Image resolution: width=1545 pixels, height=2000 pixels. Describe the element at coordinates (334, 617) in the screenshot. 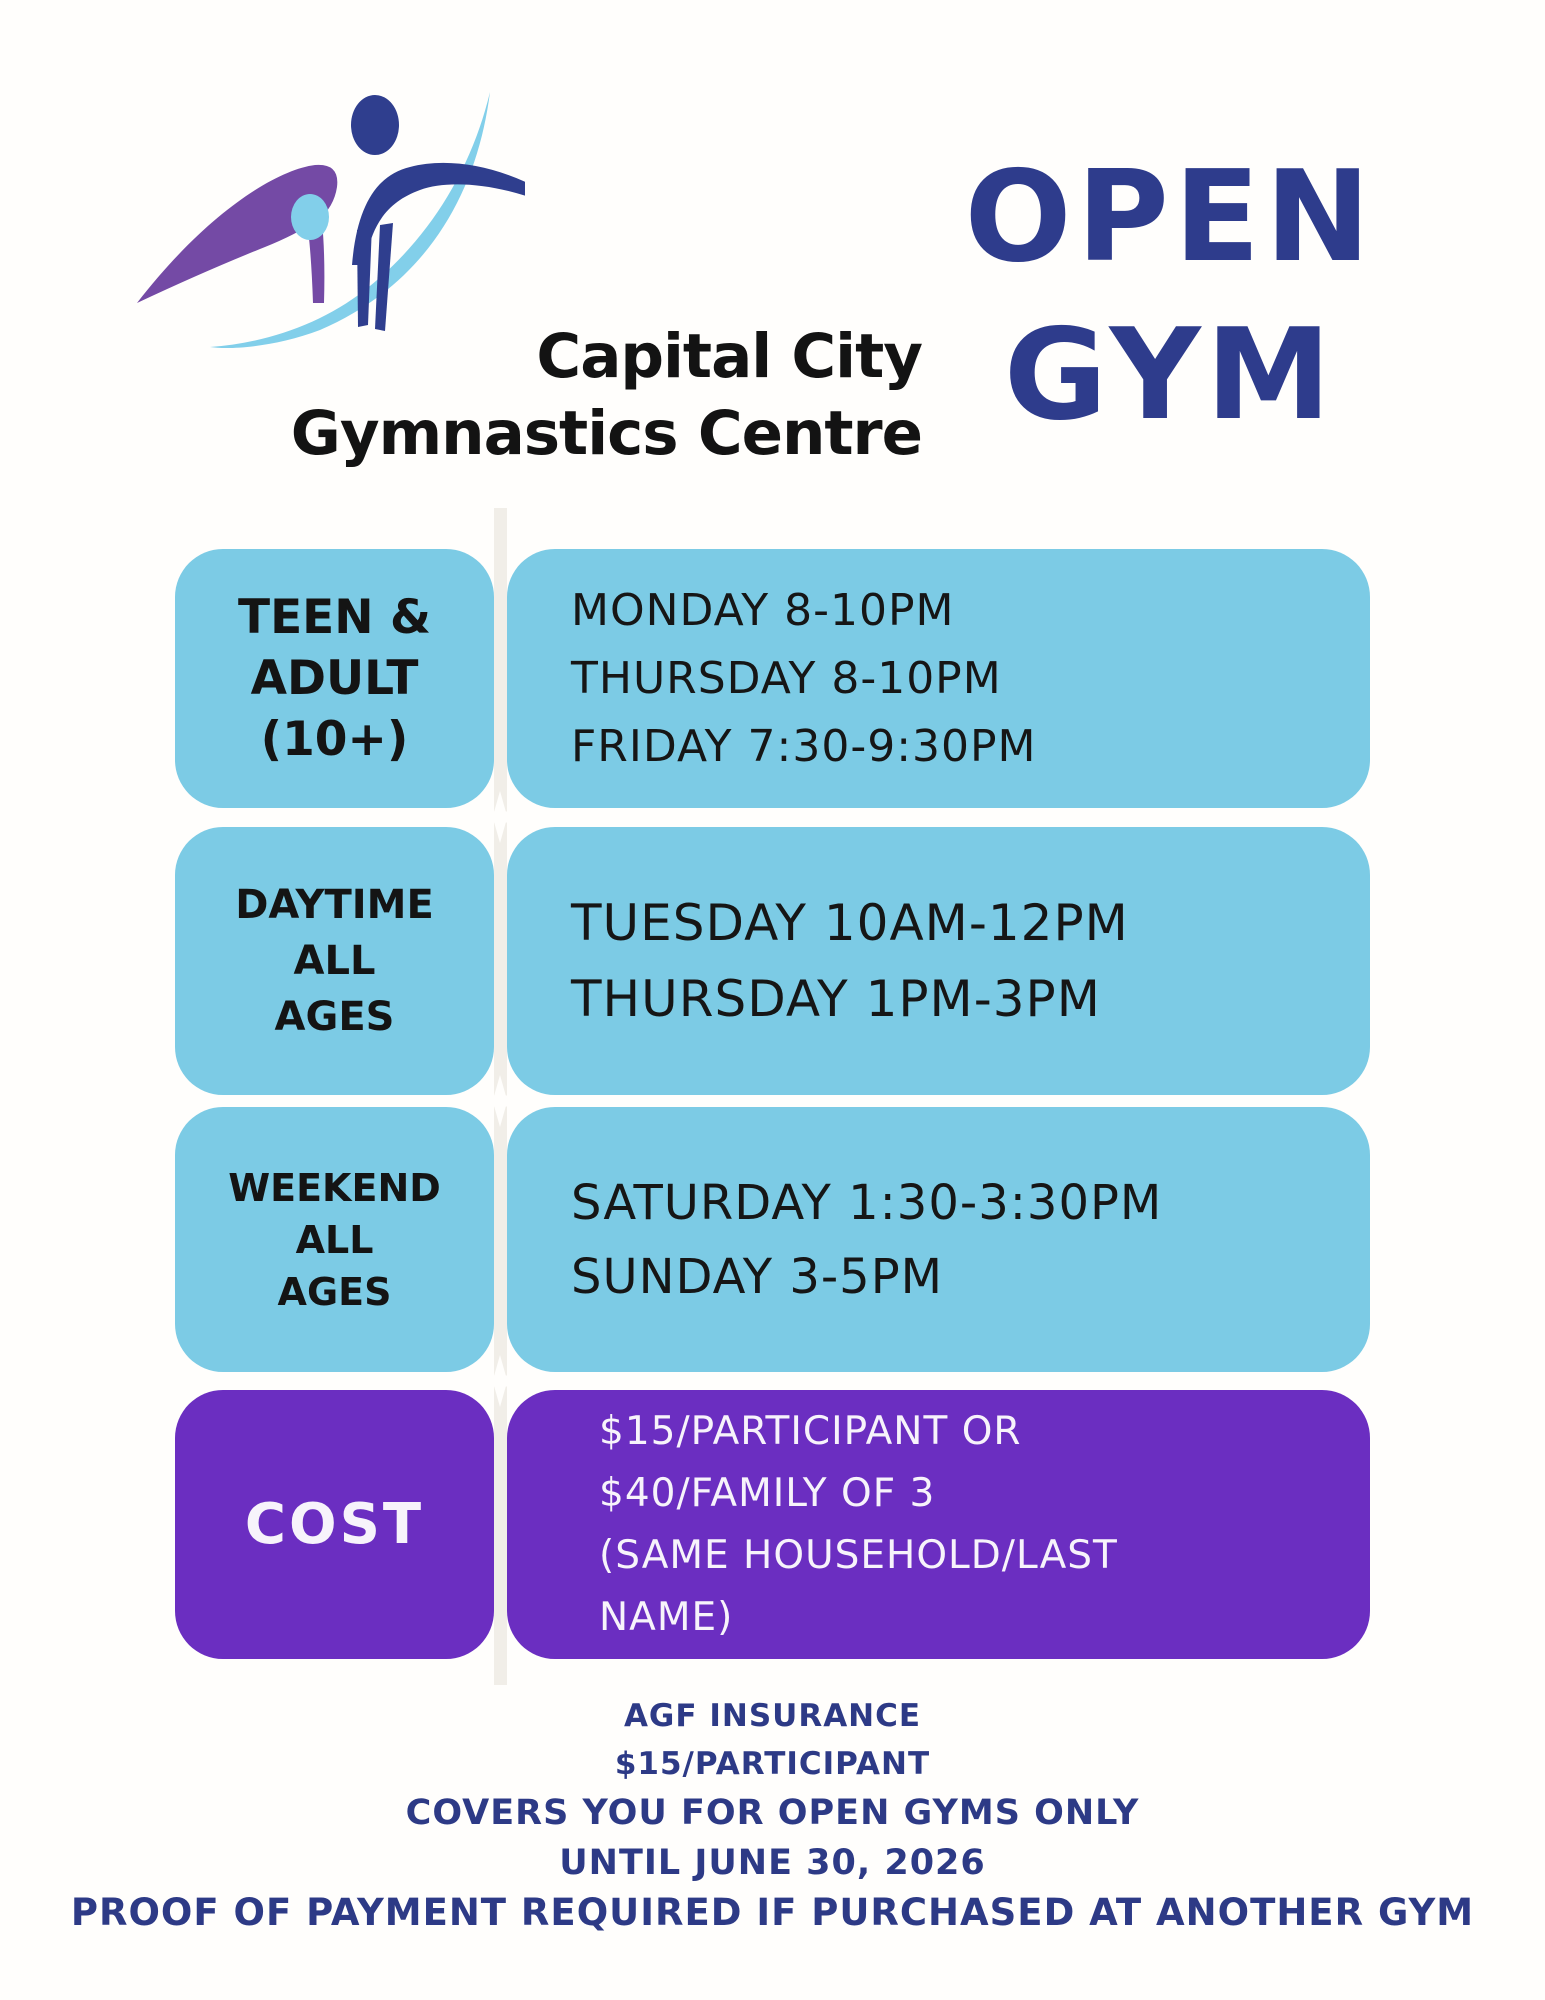

I see `label-line: TEEN &` at that location.